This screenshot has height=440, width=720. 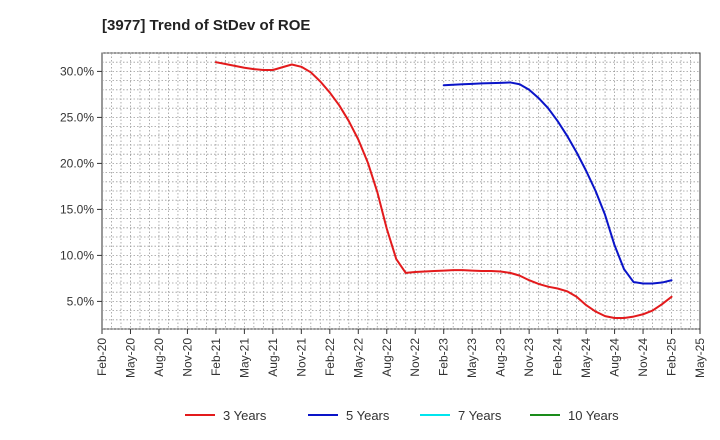 I want to click on series-line-5-years, so click(x=557, y=183).